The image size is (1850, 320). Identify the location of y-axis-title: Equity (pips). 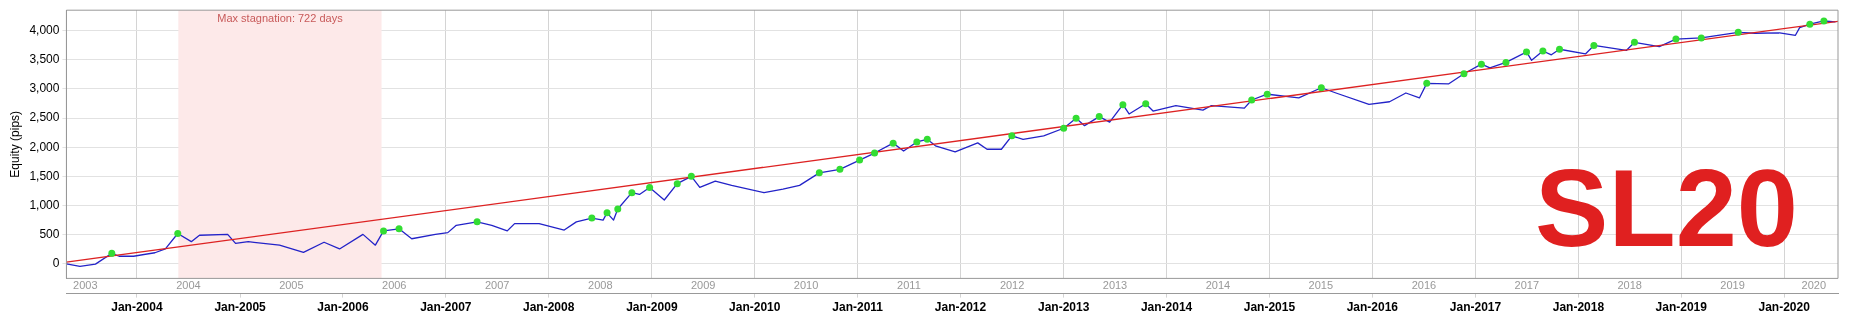
(14, 144).